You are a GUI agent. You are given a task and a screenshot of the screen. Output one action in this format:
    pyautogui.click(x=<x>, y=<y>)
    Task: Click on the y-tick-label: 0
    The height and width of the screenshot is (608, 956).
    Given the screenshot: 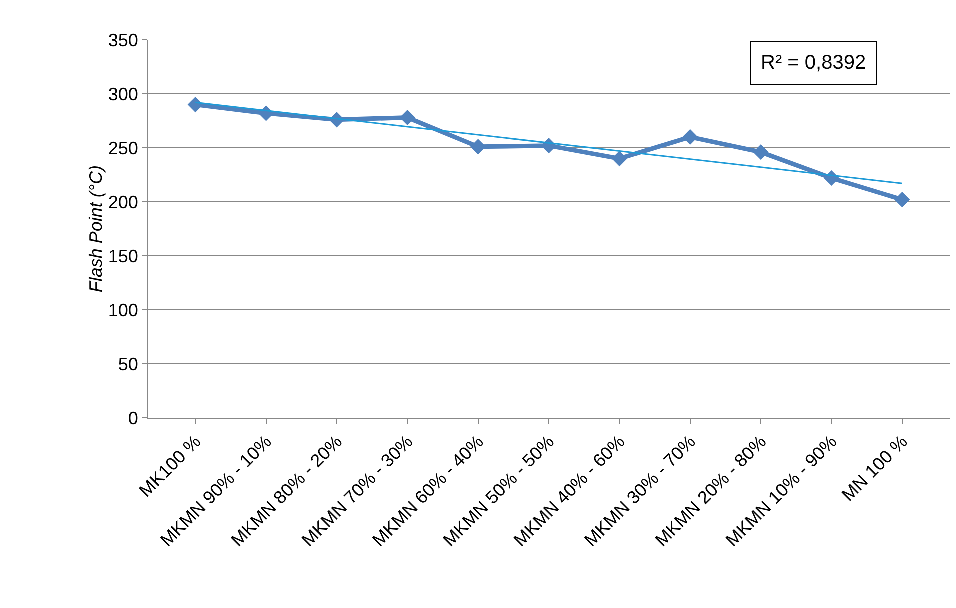 What is the action you would take?
    pyautogui.click(x=133, y=418)
    